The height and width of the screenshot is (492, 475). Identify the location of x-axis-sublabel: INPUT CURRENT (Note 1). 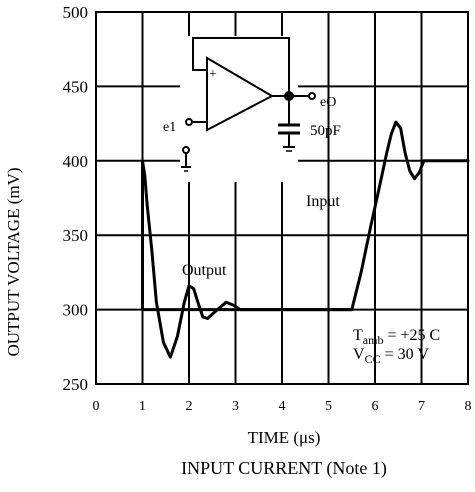
(284, 468).